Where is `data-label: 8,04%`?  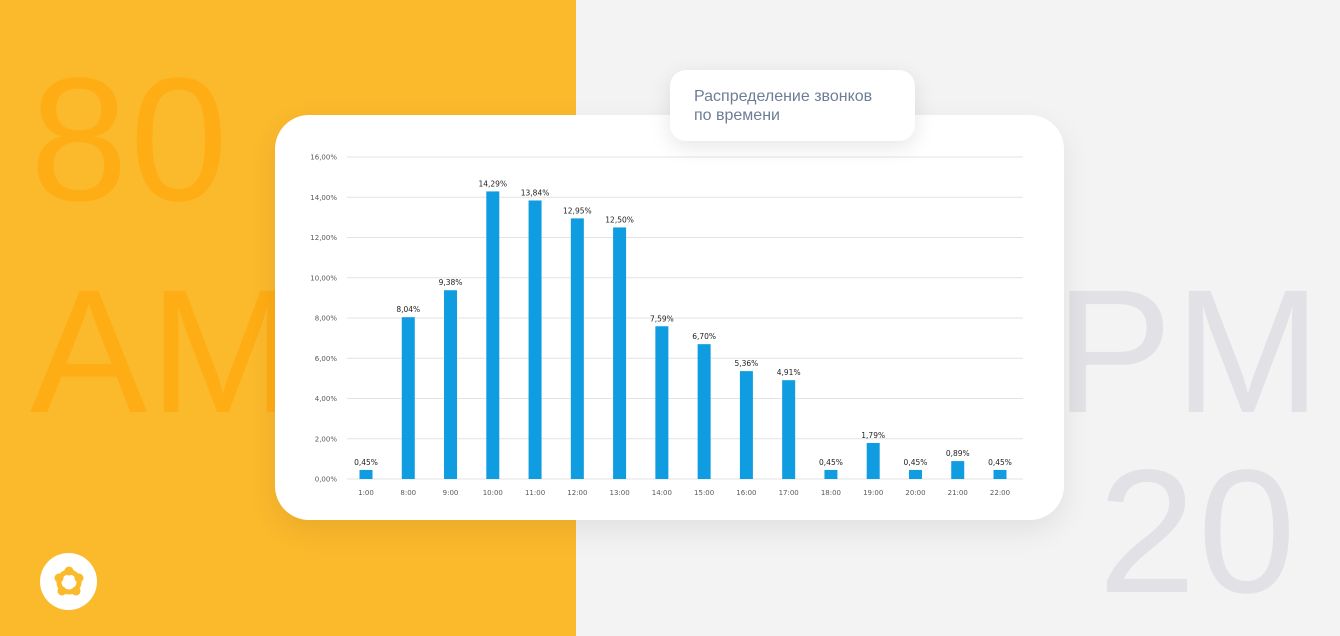
data-label: 8,04% is located at coordinates (408, 309).